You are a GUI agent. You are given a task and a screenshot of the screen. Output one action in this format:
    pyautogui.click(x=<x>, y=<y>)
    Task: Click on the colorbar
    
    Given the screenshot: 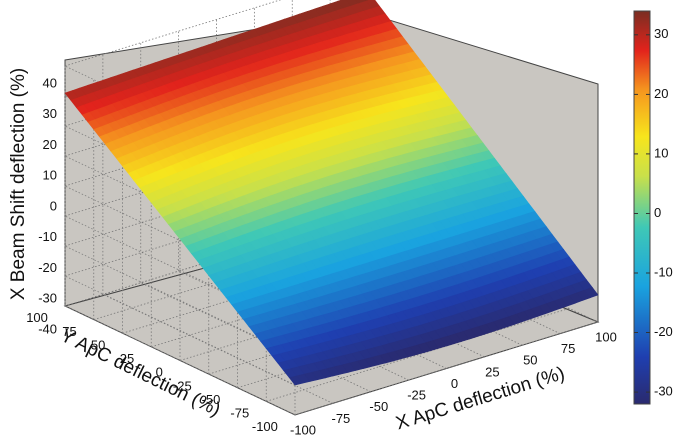 What is the action you would take?
    pyautogui.click(x=642, y=207)
    